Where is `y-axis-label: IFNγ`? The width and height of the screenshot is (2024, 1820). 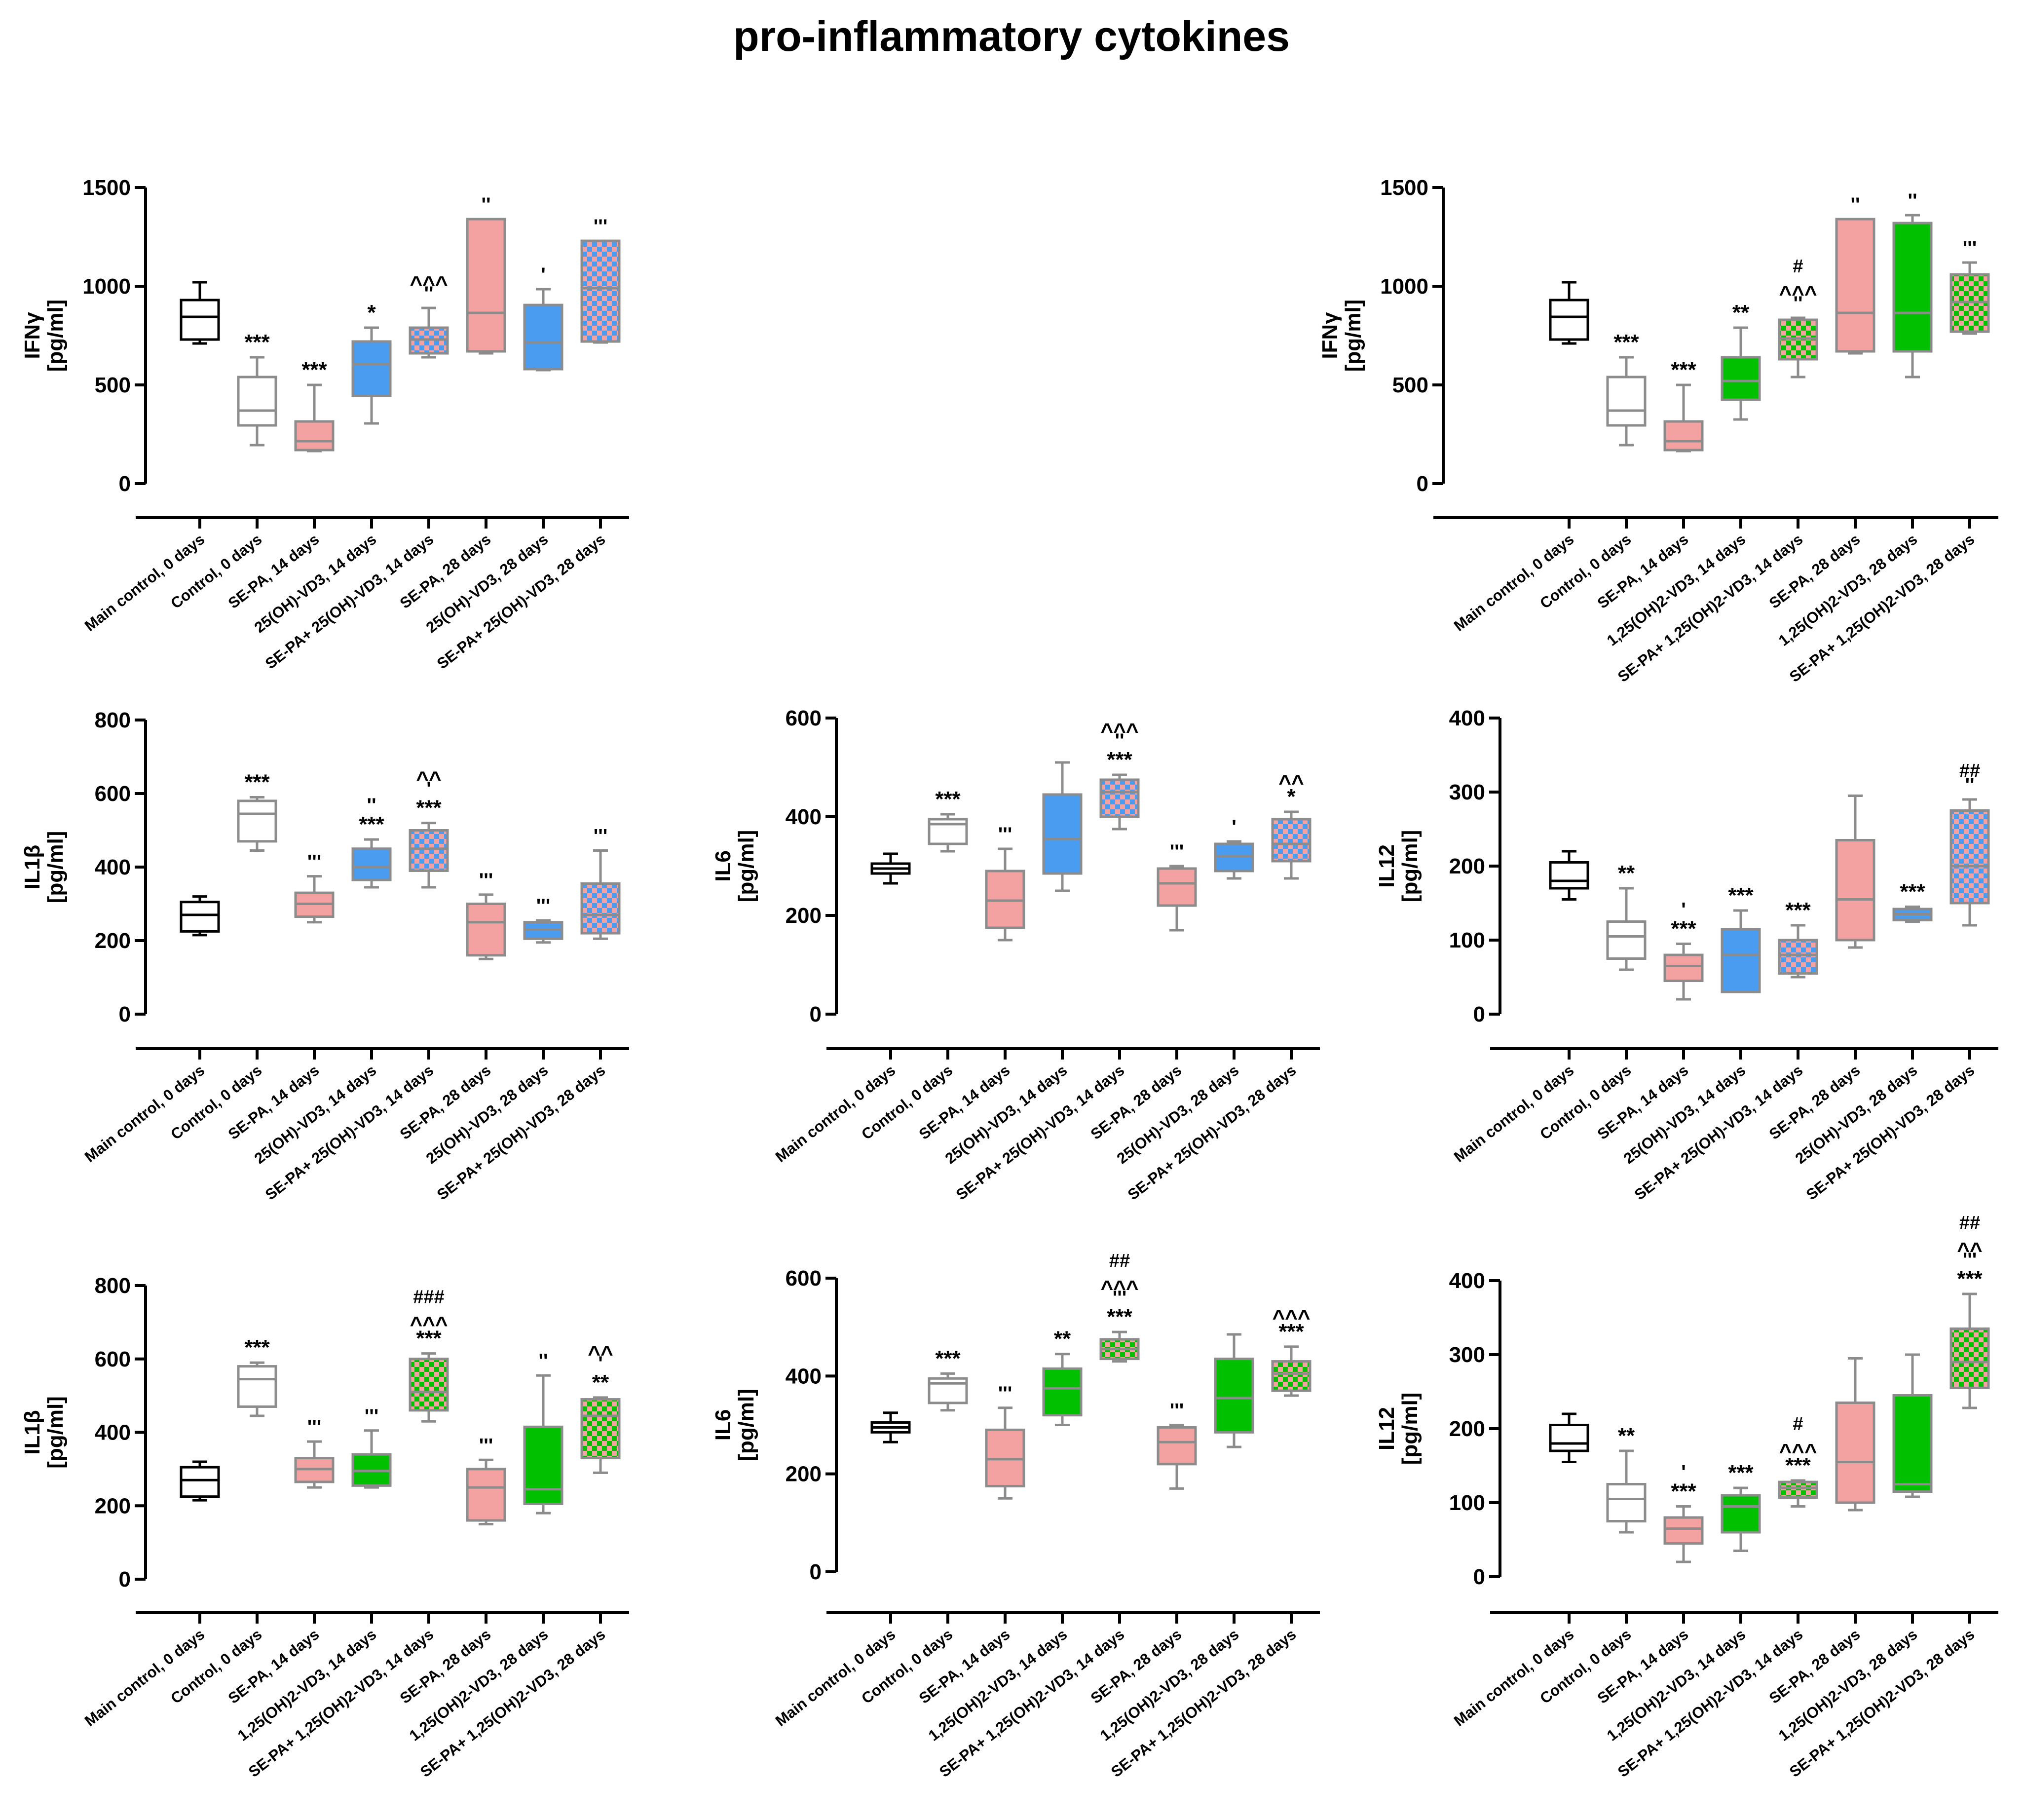
y-axis-label: IFNγ is located at coordinates (32, 335).